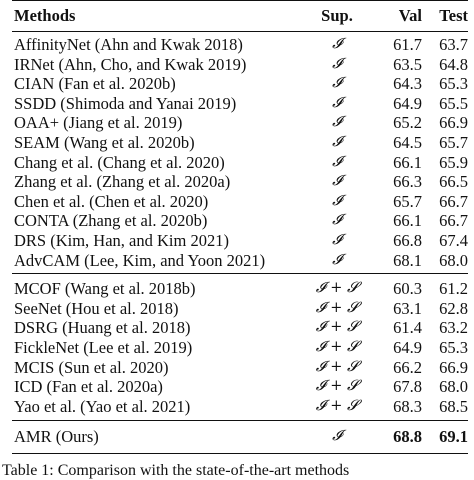 The image size is (474, 480). Describe the element at coordinates (445, 437) in the screenshot. I see `test-score-cell: 69.1` at that location.